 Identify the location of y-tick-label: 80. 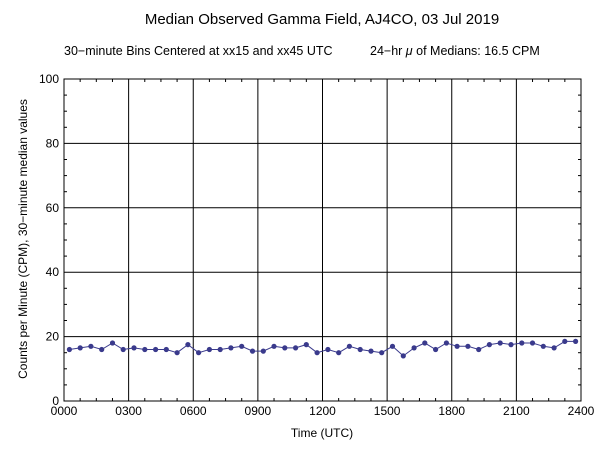
(53, 143).